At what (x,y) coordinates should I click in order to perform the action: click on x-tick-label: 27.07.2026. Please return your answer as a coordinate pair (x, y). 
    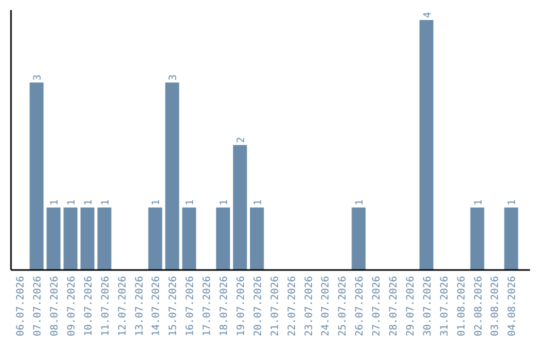
    Looking at the image, I should click on (377, 306).